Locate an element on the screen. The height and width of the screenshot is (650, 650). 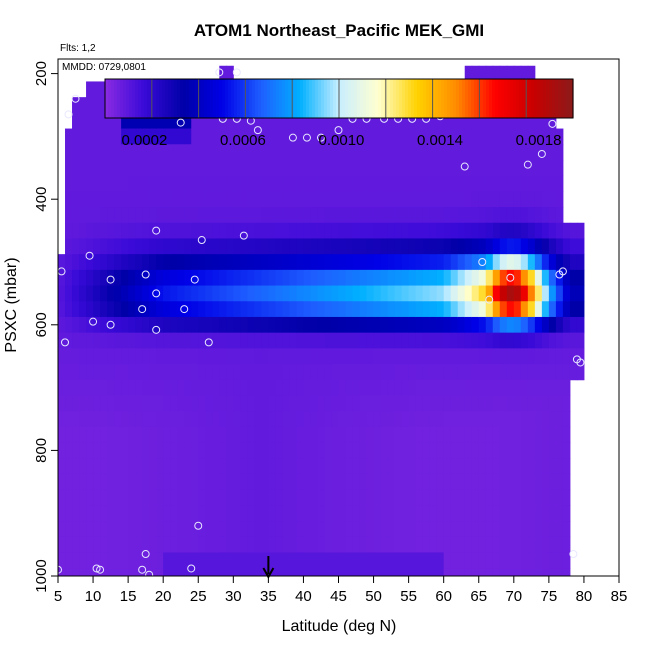
colorbar-tick-label: 0.0010 is located at coordinates (342, 140).